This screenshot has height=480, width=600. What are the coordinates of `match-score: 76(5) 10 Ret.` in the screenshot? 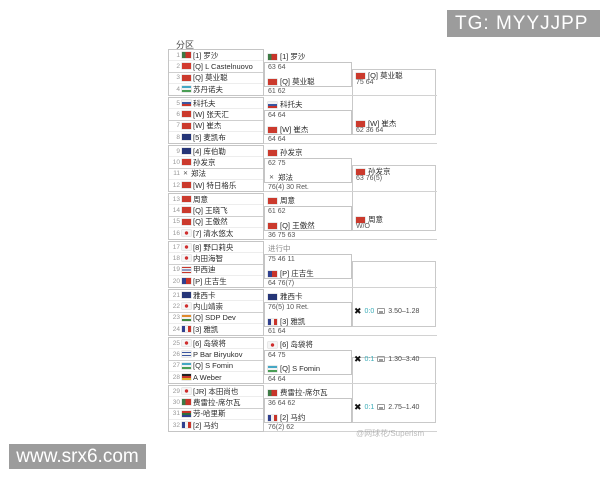 It's located at (288, 307).